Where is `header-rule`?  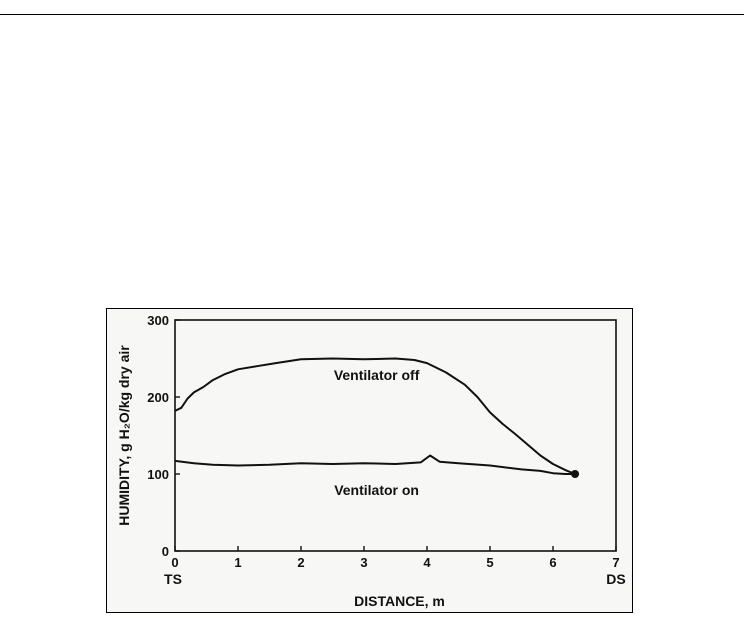
header-rule is located at coordinates (372, 14).